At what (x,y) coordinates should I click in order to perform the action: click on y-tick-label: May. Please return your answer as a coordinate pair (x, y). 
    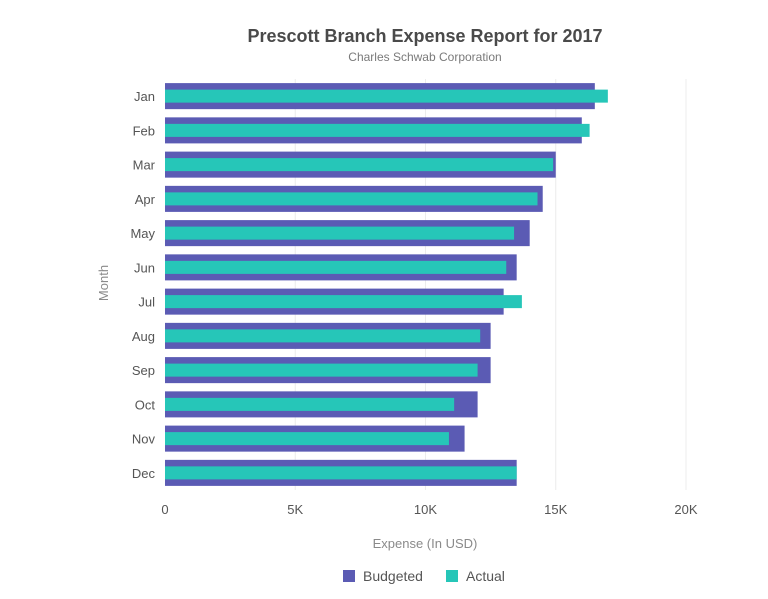
    Looking at the image, I should click on (142, 233).